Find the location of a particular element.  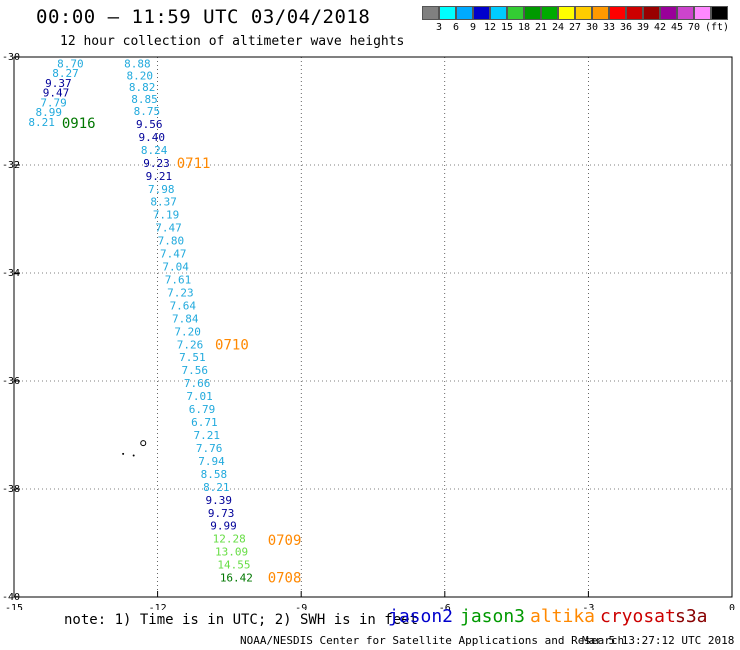

satellite-s3a: s3a is located at coordinates (691, 616).